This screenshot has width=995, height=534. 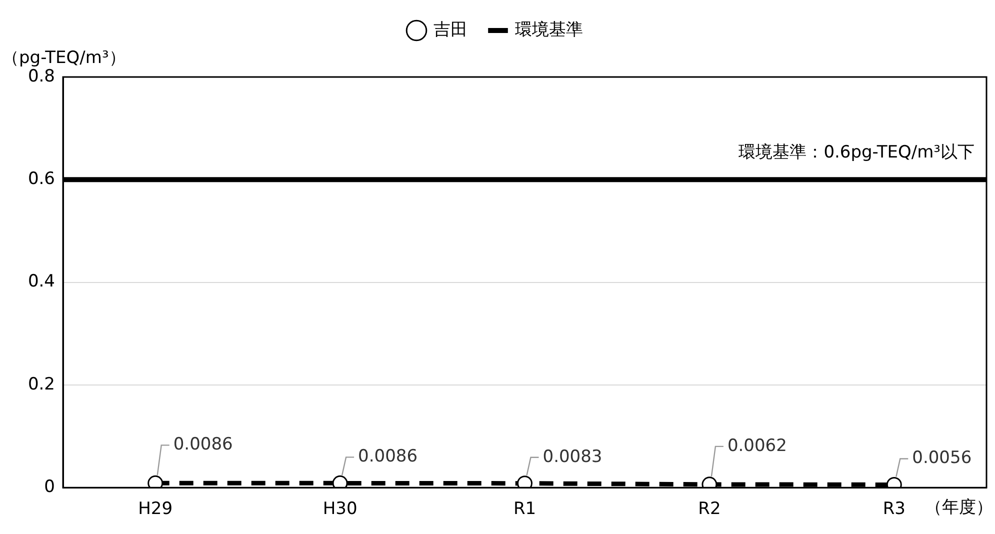 I want to click on y-axis-title: （pg-TEQ/m³）, so click(x=64, y=58).